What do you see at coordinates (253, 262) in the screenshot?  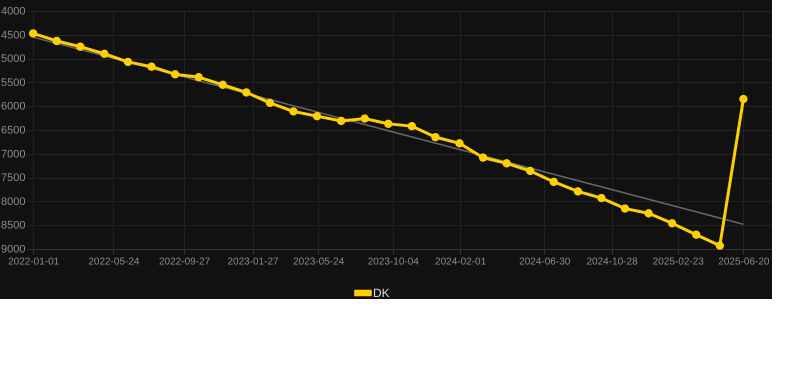 I see `x-tick-label: 2023-01-27` at bounding box center [253, 262].